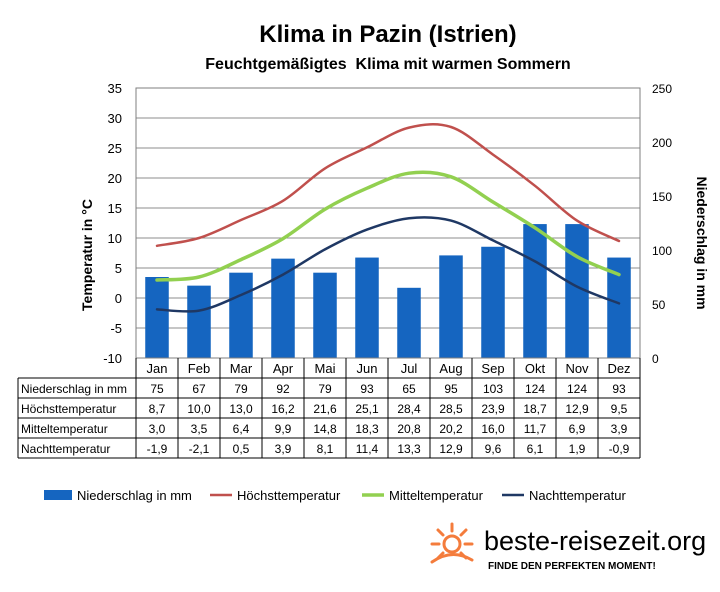  I want to click on table-cell: 8,1, so click(325, 449).